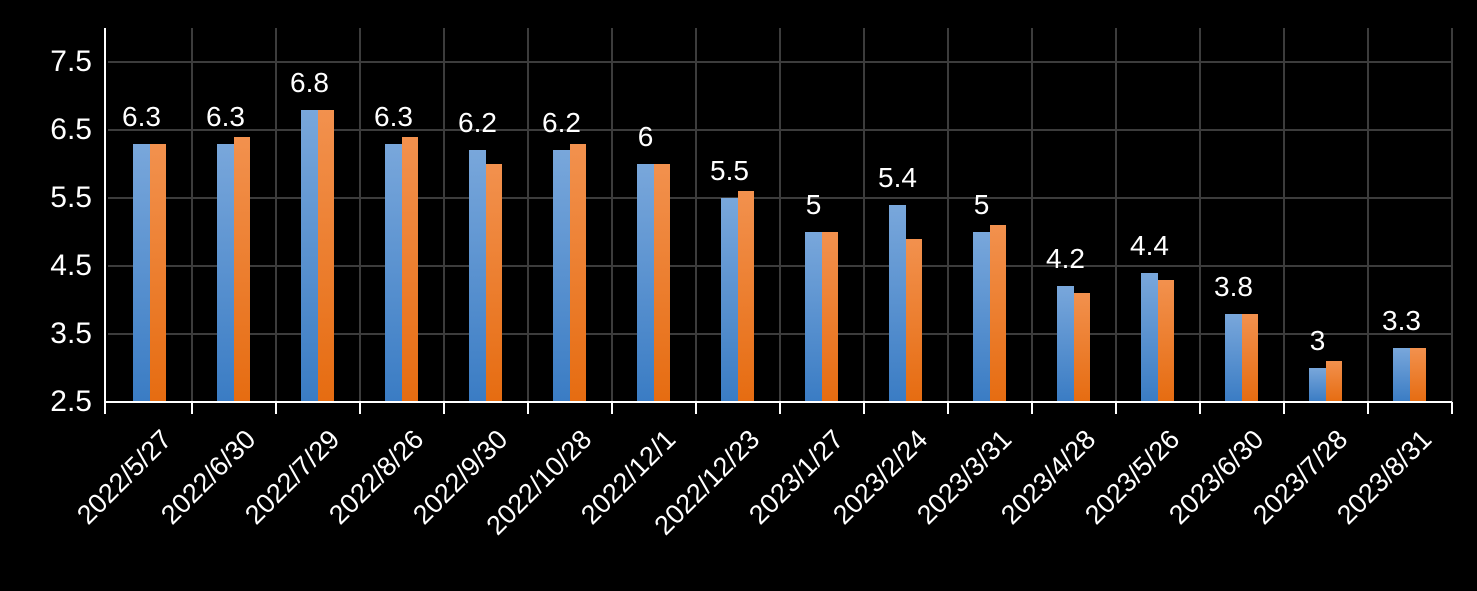 The width and height of the screenshot is (1477, 591). What do you see at coordinates (71, 197) in the screenshot?
I see `y-axis-tick-label: 5.5` at bounding box center [71, 197].